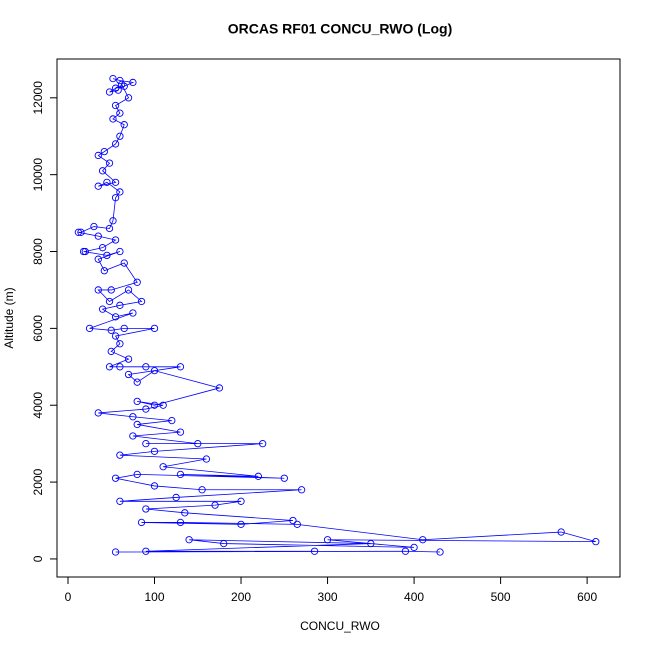 The width and height of the screenshot is (650, 650). Describe the element at coordinates (68, 597) in the screenshot. I see `x-tick-label: 0` at that location.